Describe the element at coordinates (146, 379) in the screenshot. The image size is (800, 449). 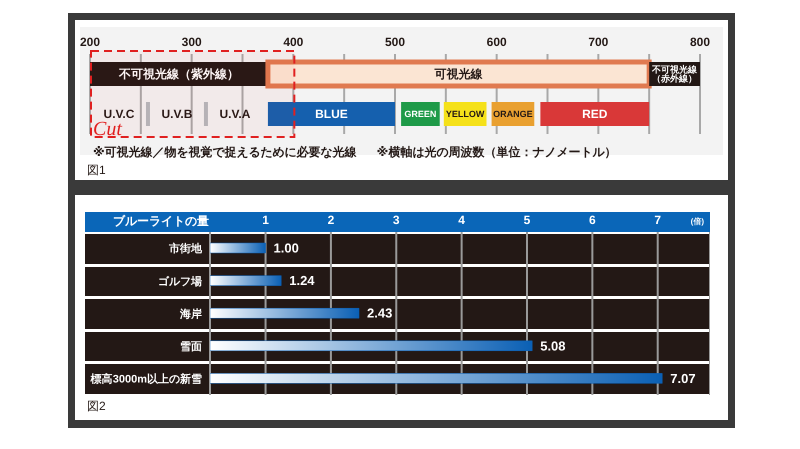
I see `y-tick-label: 標高3000m以上の新雪` at that location.